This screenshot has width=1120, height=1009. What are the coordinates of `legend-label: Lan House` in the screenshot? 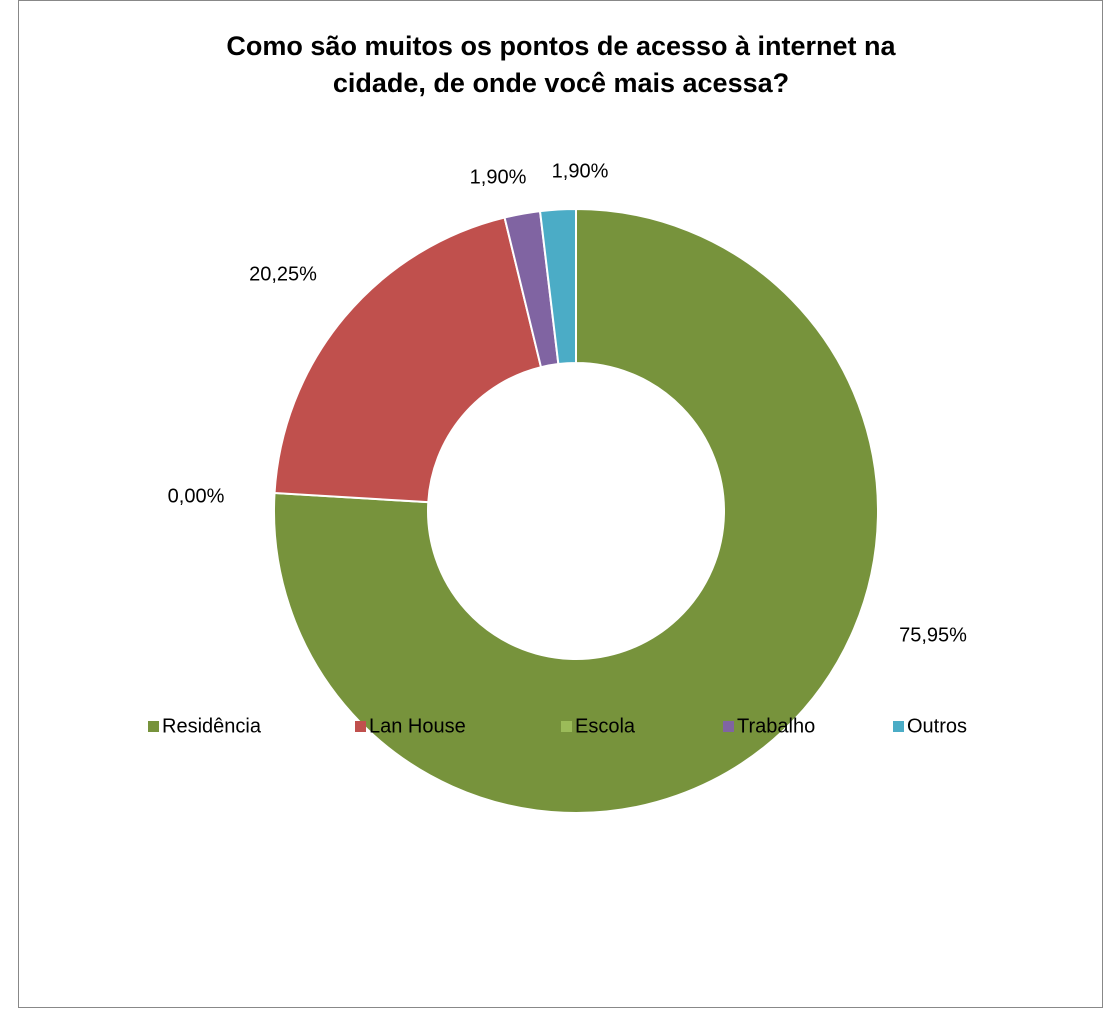 It's located at (417, 726).